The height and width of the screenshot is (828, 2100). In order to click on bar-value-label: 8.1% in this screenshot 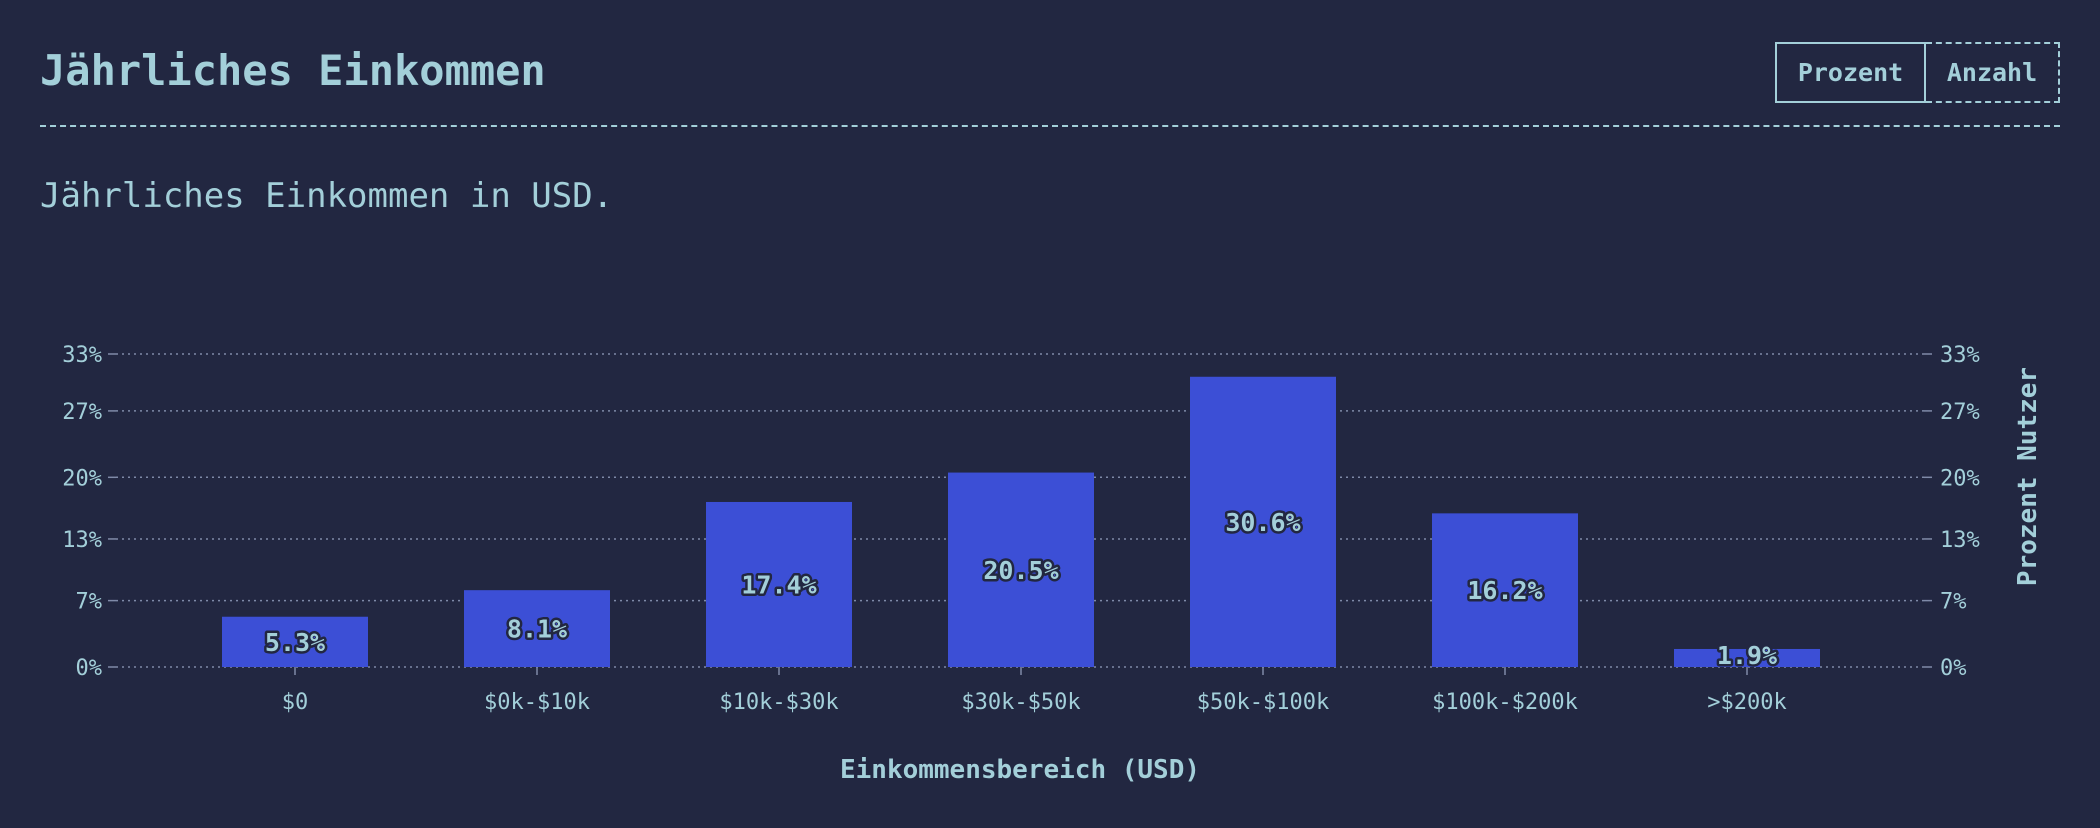, I will do `click(537, 629)`.